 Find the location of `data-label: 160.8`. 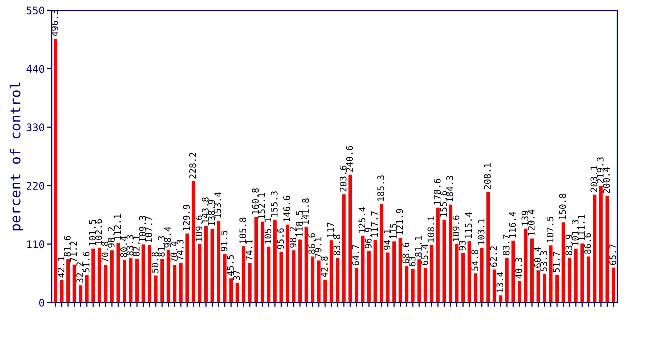

data-label: 160.8 is located at coordinates (256, 201).